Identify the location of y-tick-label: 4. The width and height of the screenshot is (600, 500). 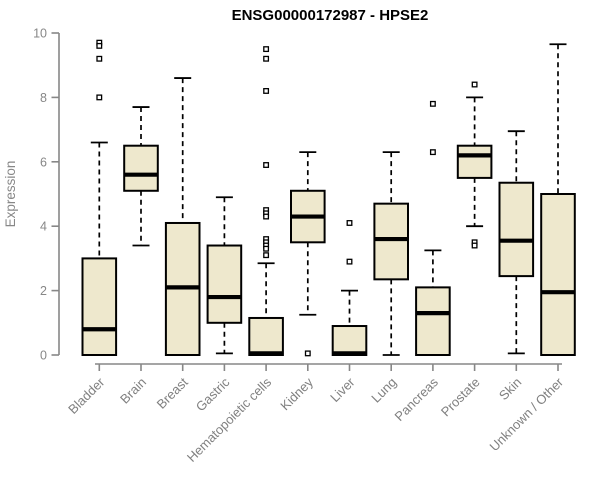
(43, 227).